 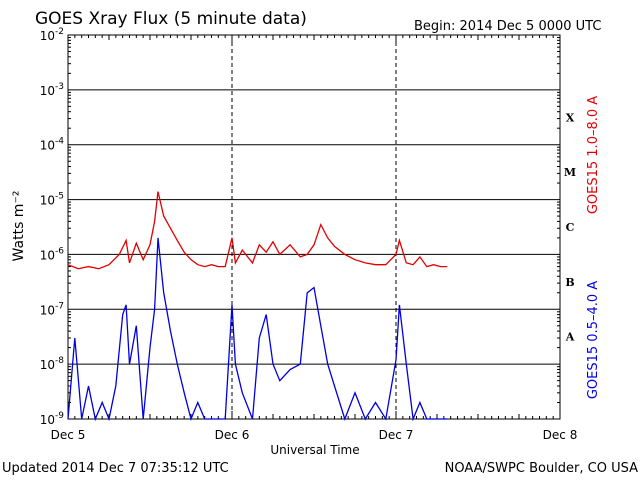 What do you see at coordinates (52, 254) in the screenshot?
I see `y-tick-label: 10⁻⁶` at bounding box center [52, 254].